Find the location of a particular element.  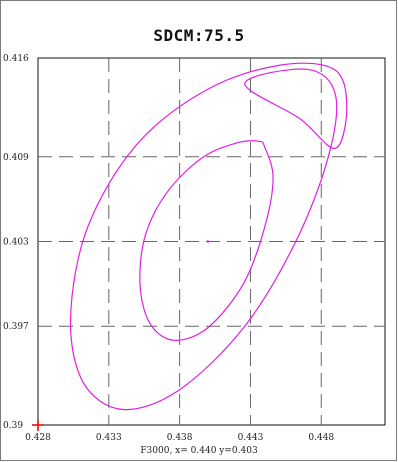

center-point is located at coordinates (208, 241).